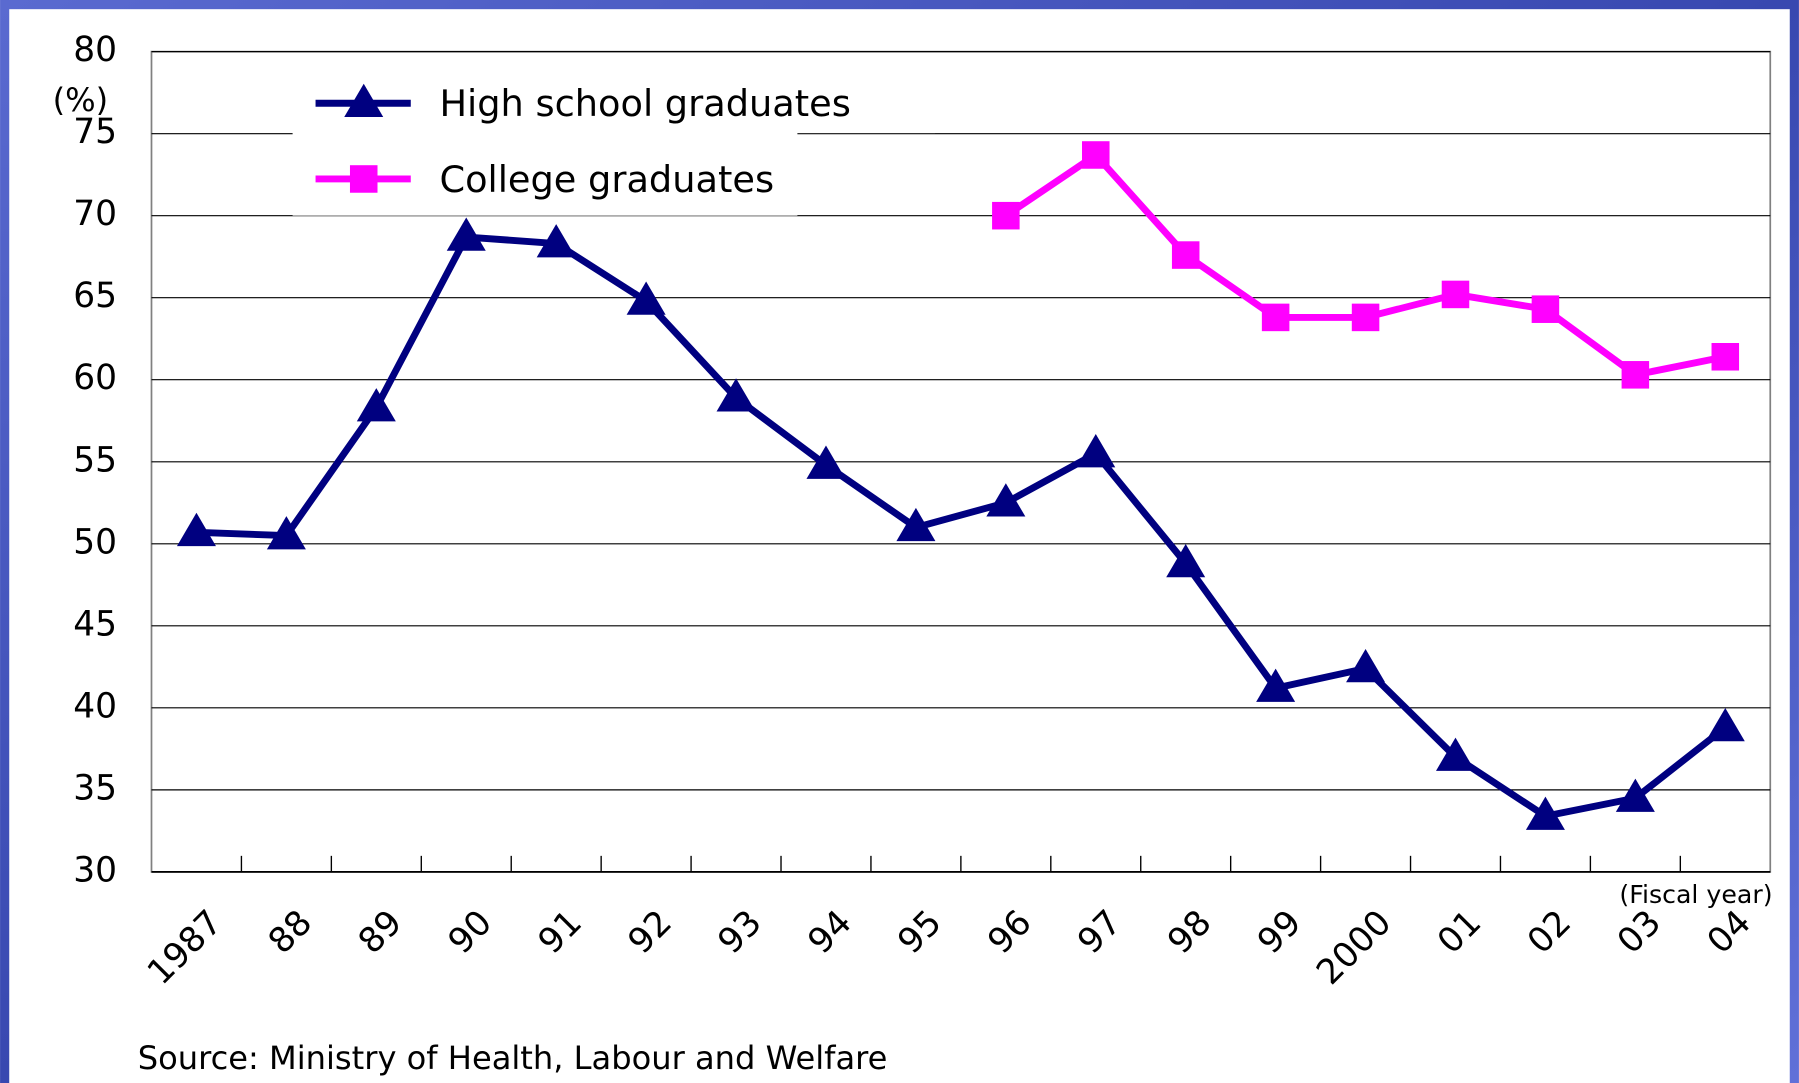 The width and height of the screenshot is (1799, 1083). I want to click on legend-label: College graduates, so click(606, 179).